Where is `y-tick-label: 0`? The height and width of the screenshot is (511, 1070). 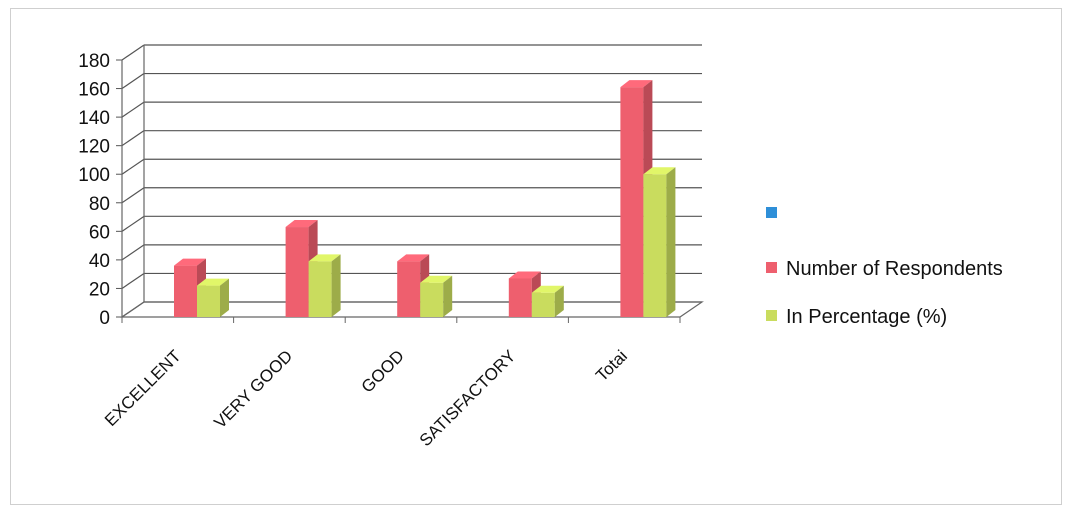 y-tick-label: 0 is located at coordinates (104, 318).